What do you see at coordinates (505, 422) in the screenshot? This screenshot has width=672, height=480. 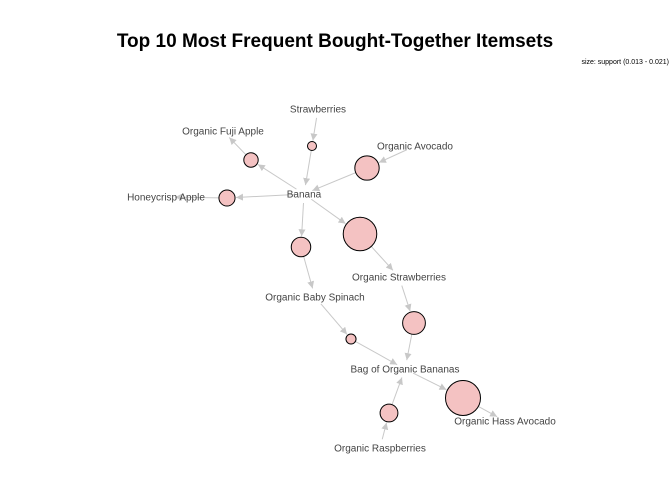 I see `item-label-organic-hass-avocado: Organic Hass Avocado` at bounding box center [505, 422].